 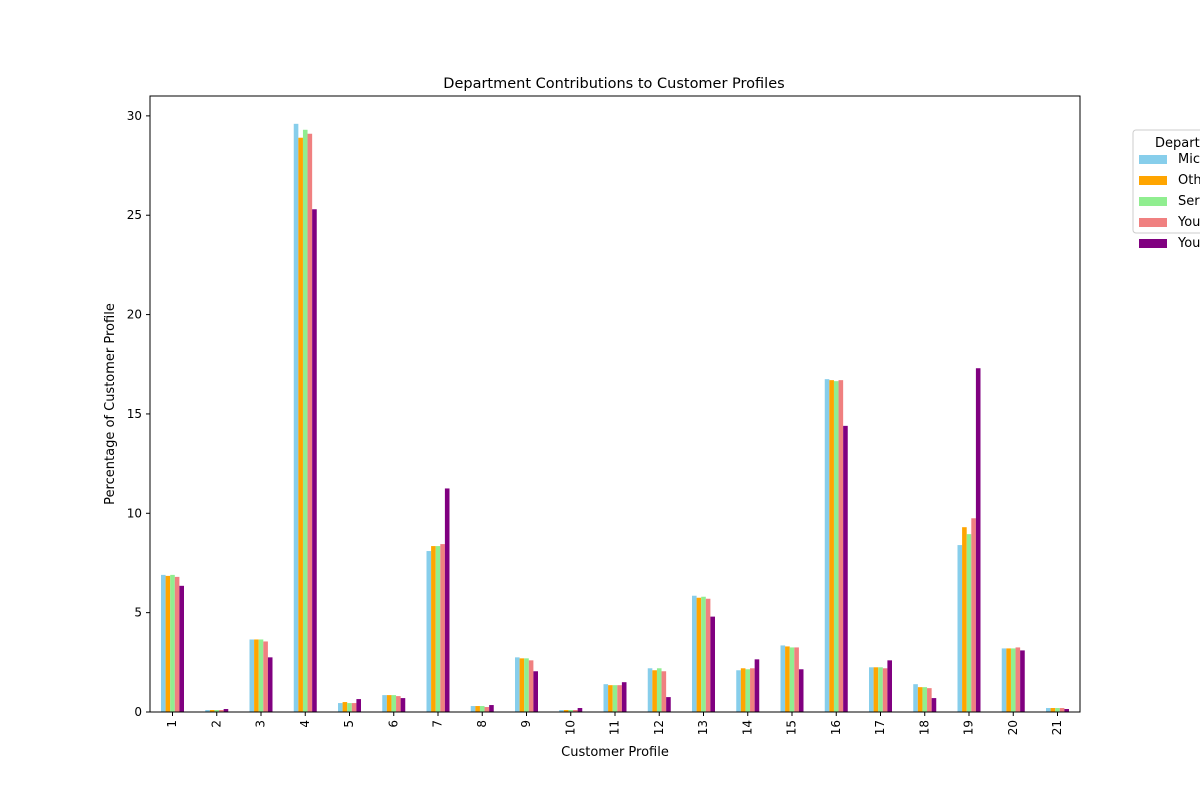 I want to click on x-tick-label: 21, so click(x=1057, y=727).